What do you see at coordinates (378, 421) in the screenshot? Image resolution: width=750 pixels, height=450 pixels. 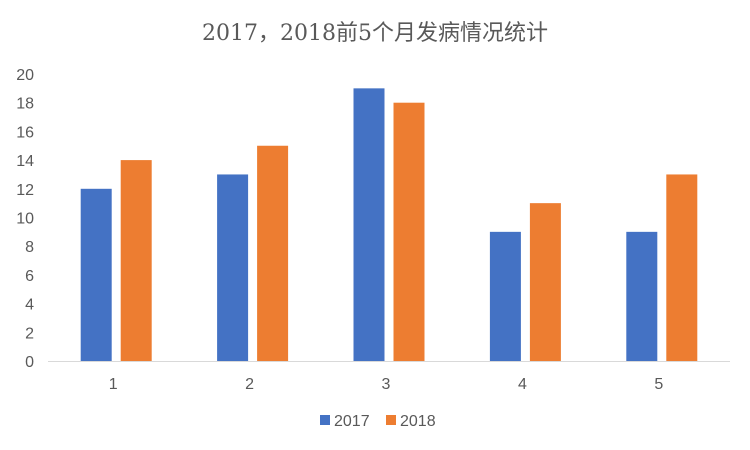 I see `legend: 2017 2018` at bounding box center [378, 421].